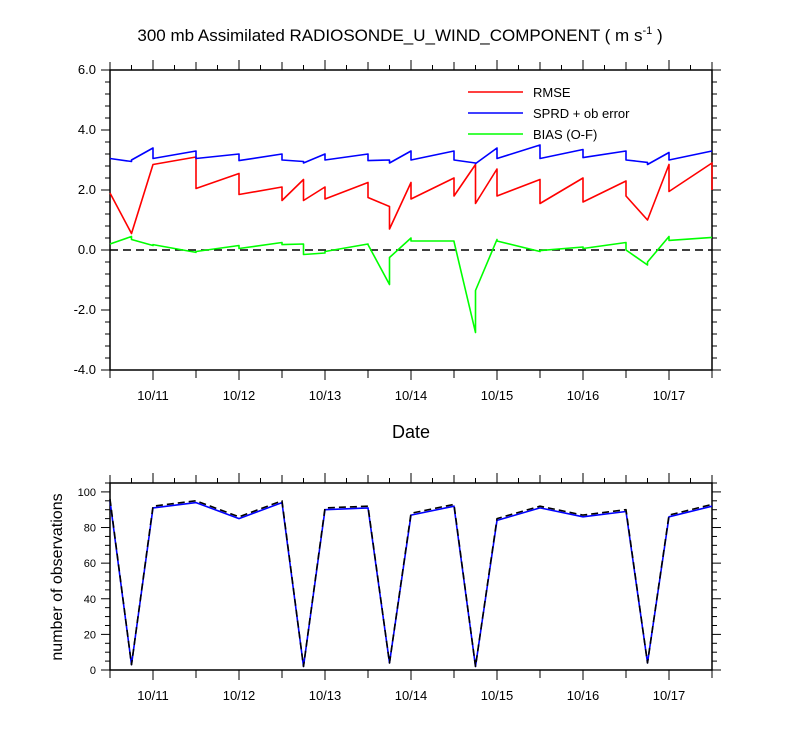  Describe the element at coordinates (87, 493) in the screenshot. I see `y-tick-label: 100` at that location.